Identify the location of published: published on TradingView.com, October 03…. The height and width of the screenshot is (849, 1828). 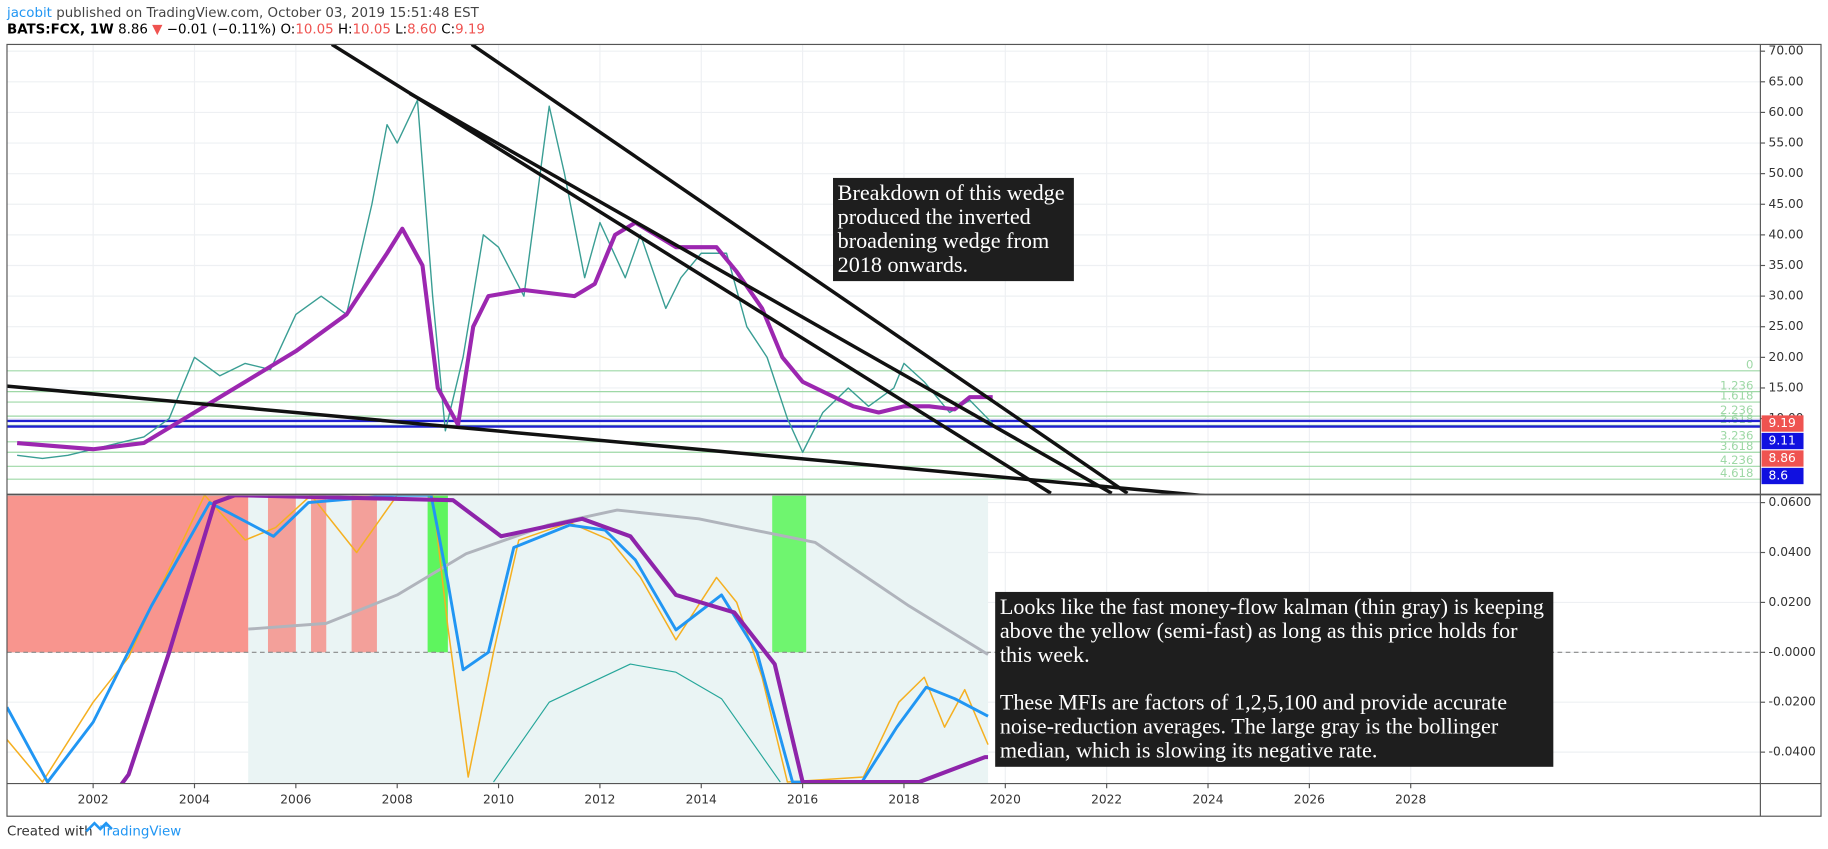
(266, 13).